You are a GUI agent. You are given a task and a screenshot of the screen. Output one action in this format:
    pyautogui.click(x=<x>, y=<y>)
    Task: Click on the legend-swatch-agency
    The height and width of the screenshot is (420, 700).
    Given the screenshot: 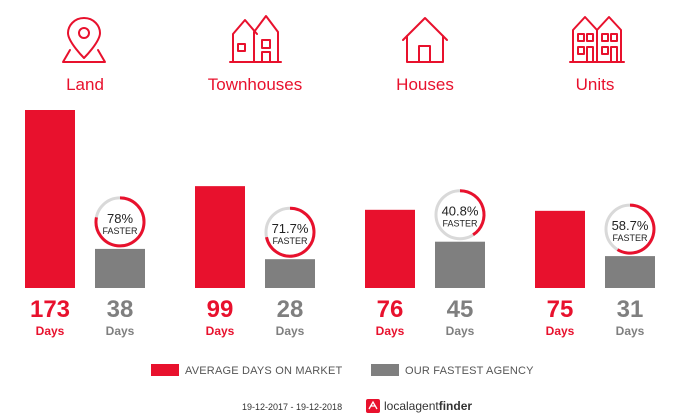 What is the action you would take?
    pyautogui.click(x=385, y=370)
    